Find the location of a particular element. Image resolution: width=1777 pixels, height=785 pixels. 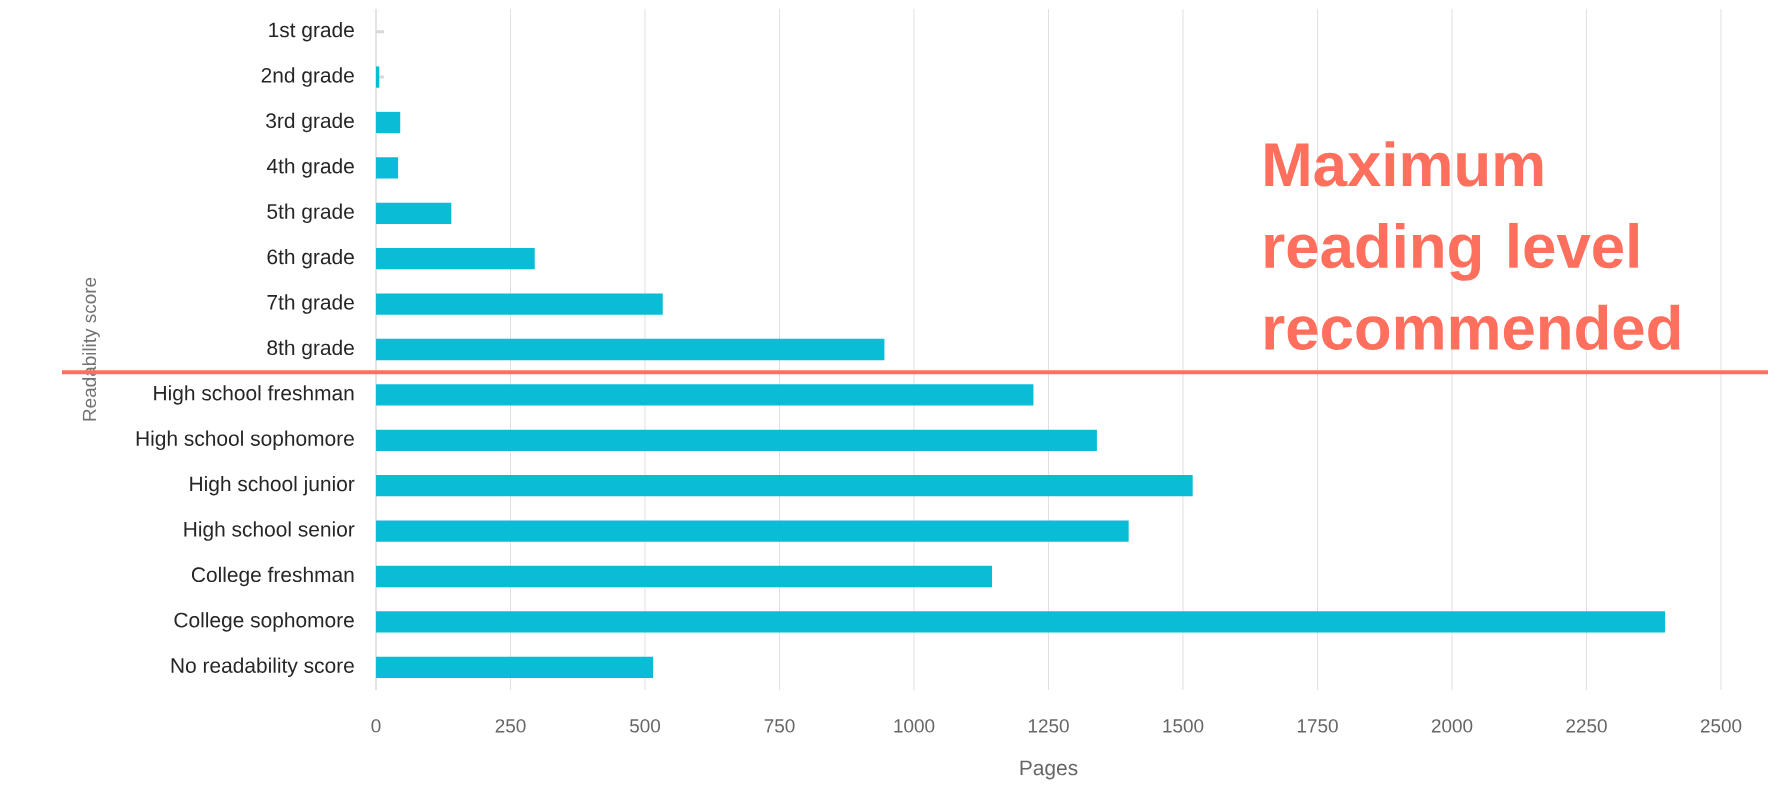

y-tick-label: High school freshman is located at coordinates (254, 395).